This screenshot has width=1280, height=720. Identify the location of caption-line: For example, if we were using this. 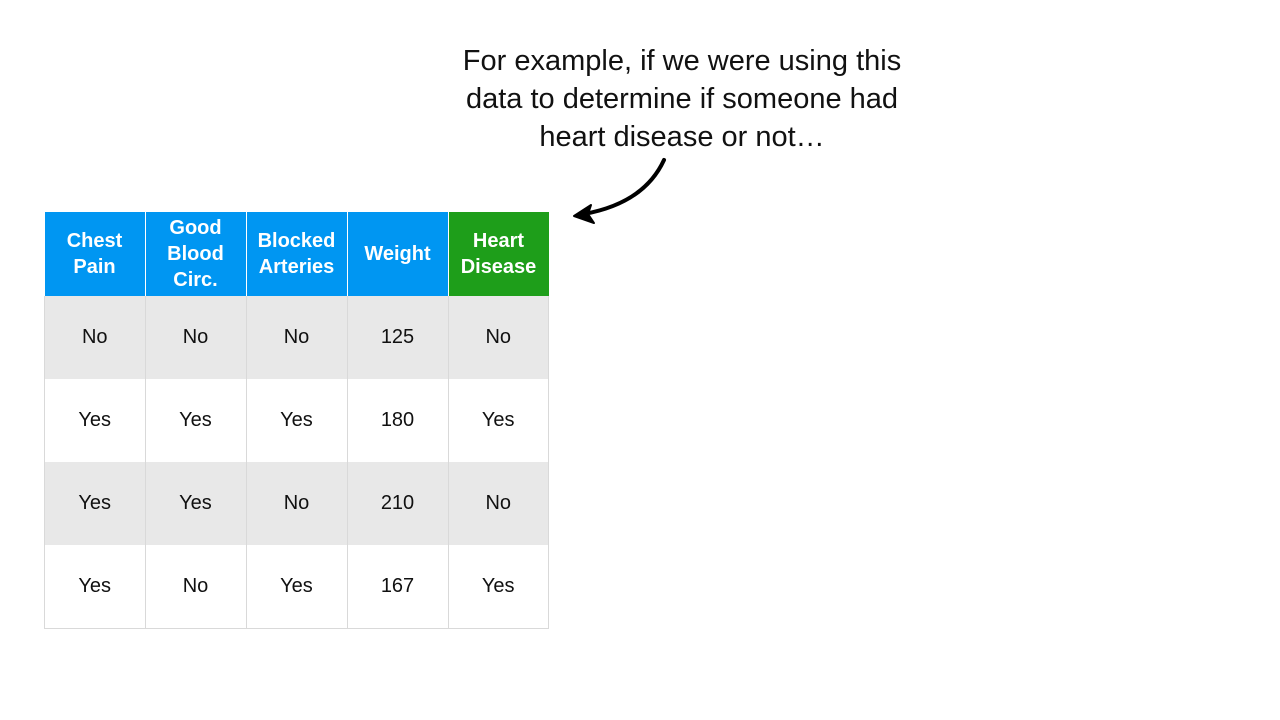
(682, 61).